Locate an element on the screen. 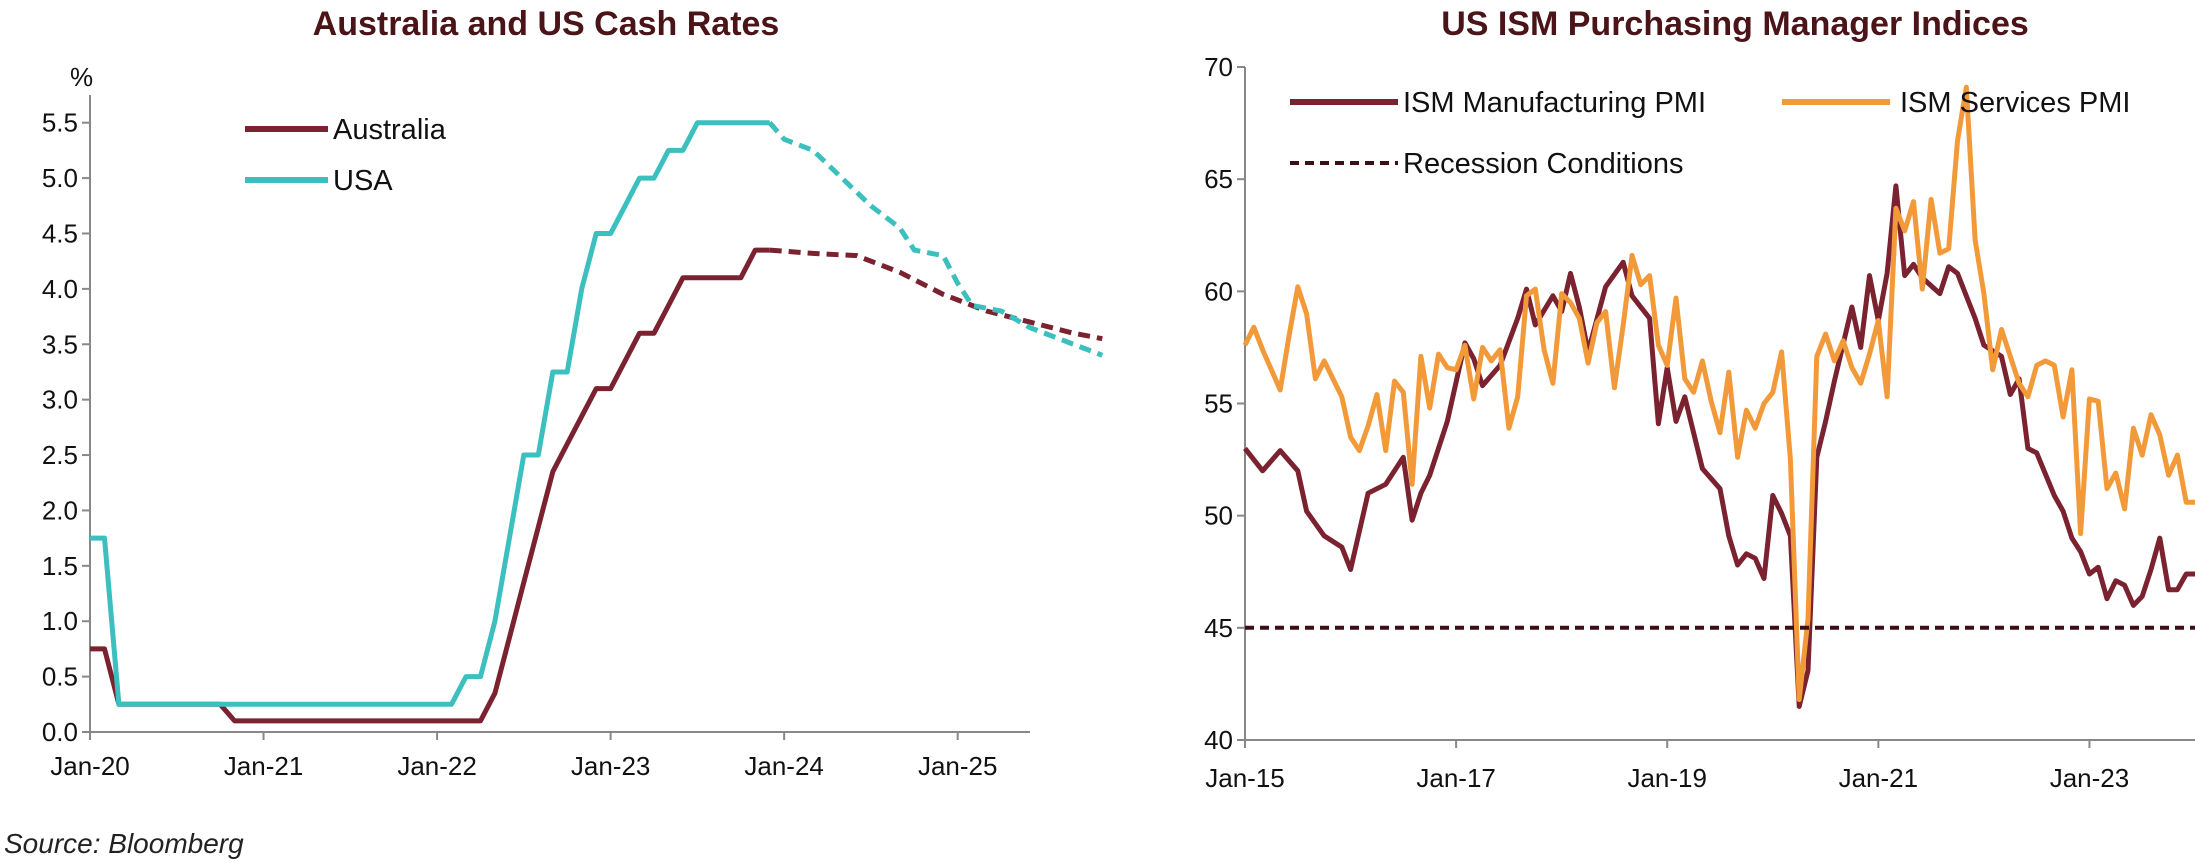  ism-pmi-x-tick-label: Jan-23 is located at coordinates (2090, 778).